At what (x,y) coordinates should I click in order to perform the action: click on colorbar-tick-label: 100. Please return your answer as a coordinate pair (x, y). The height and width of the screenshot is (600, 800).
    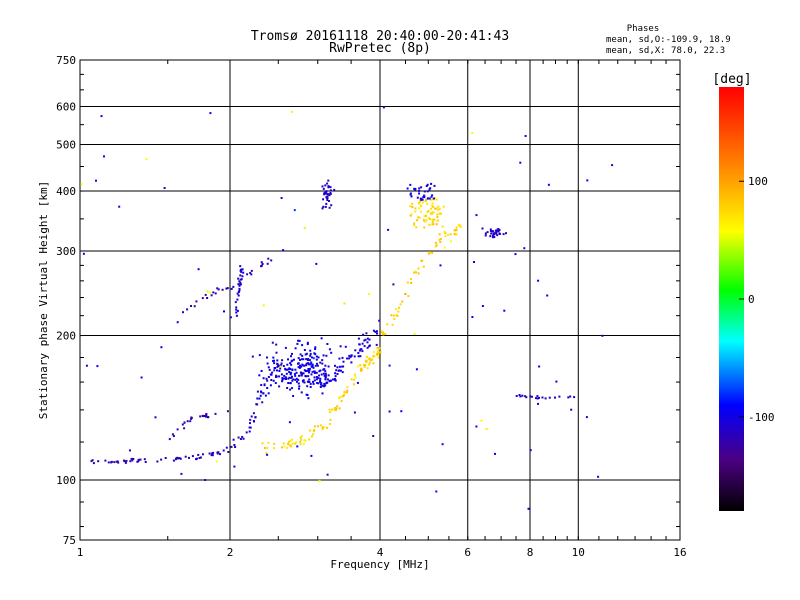
    Looking at the image, I should click on (758, 181).